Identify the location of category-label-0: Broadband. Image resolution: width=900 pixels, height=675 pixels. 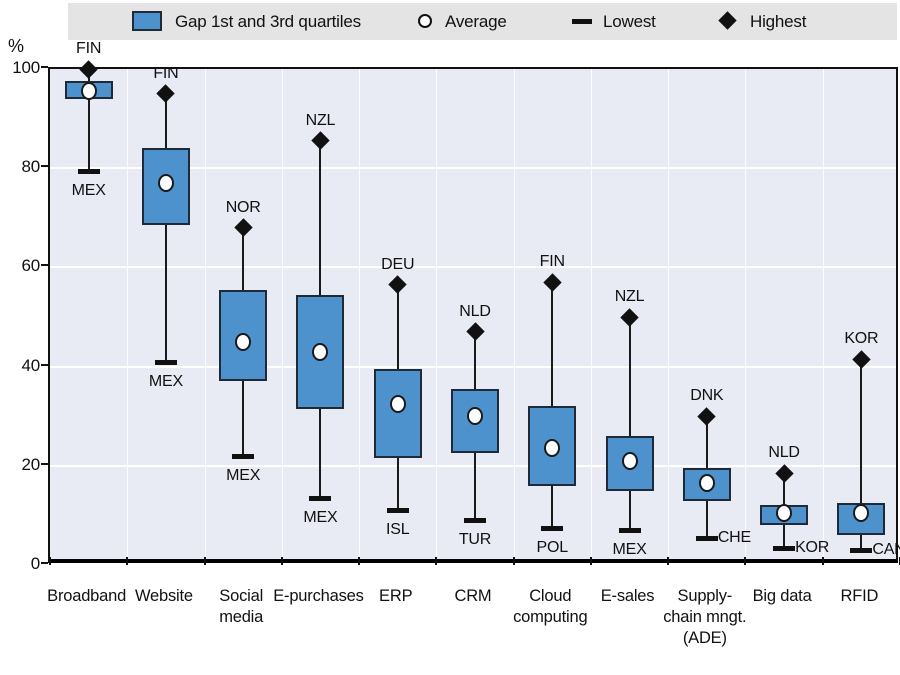
(87, 596).